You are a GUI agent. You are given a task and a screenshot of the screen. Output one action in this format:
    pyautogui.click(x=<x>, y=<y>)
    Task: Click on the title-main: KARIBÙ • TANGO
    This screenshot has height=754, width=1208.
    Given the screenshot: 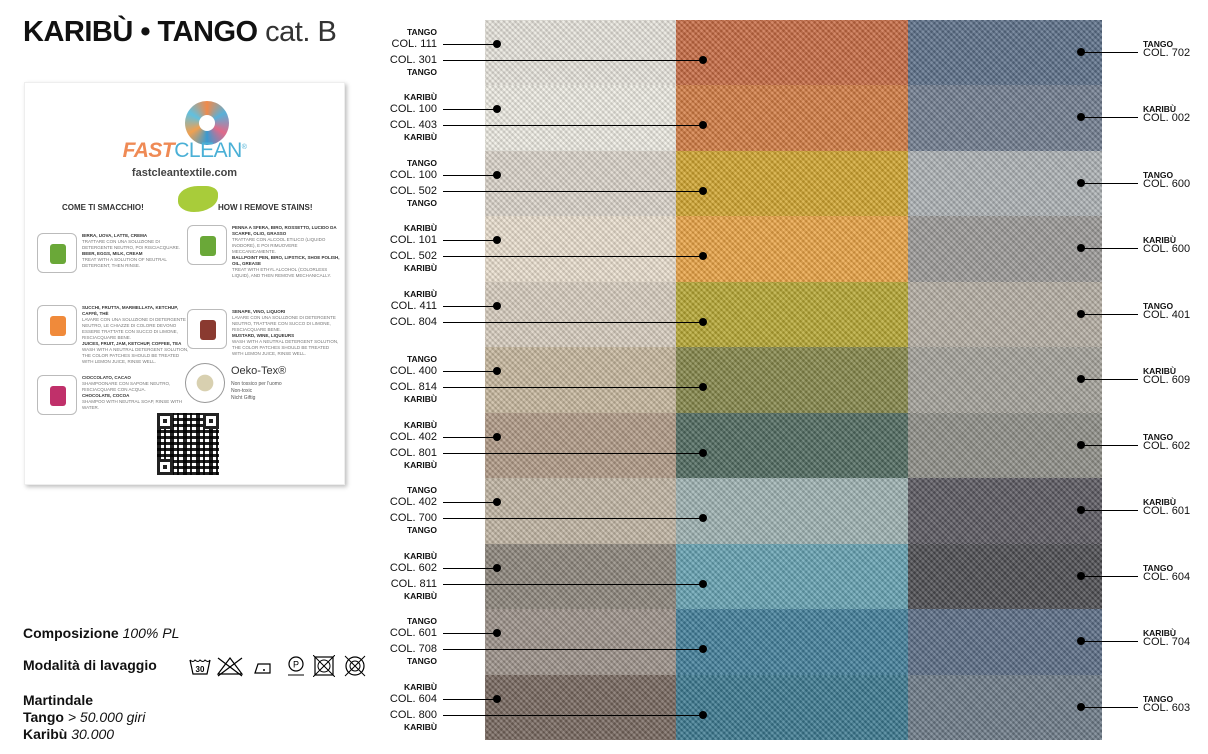 What is the action you would take?
    pyautogui.click(x=140, y=32)
    